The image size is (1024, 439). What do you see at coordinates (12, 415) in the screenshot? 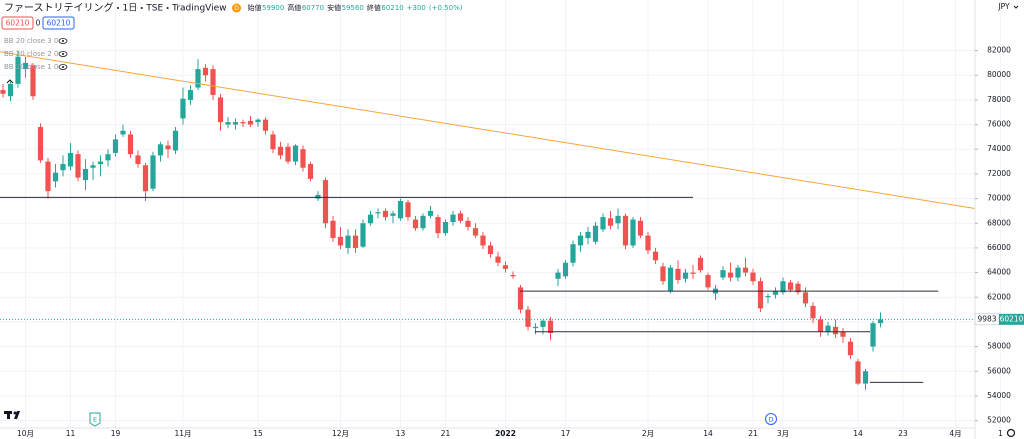
I see `logo` at bounding box center [12, 415].